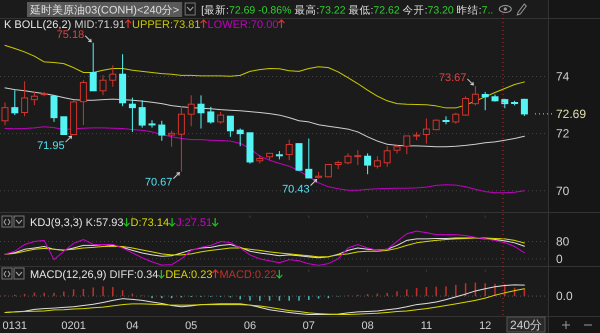  I want to click on ref-line-label: 0.0, so click(565, 296).